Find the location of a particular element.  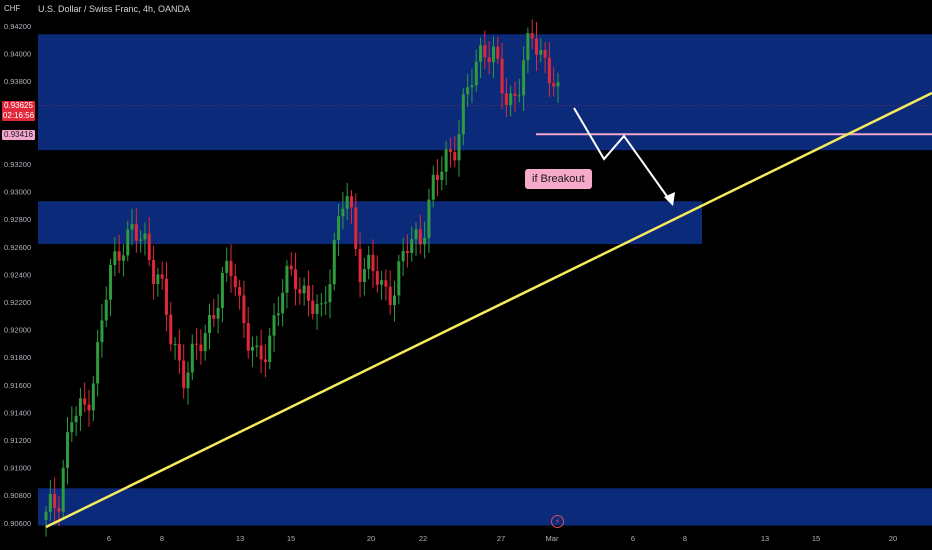

time-tick-label: Mar is located at coordinates (552, 538).